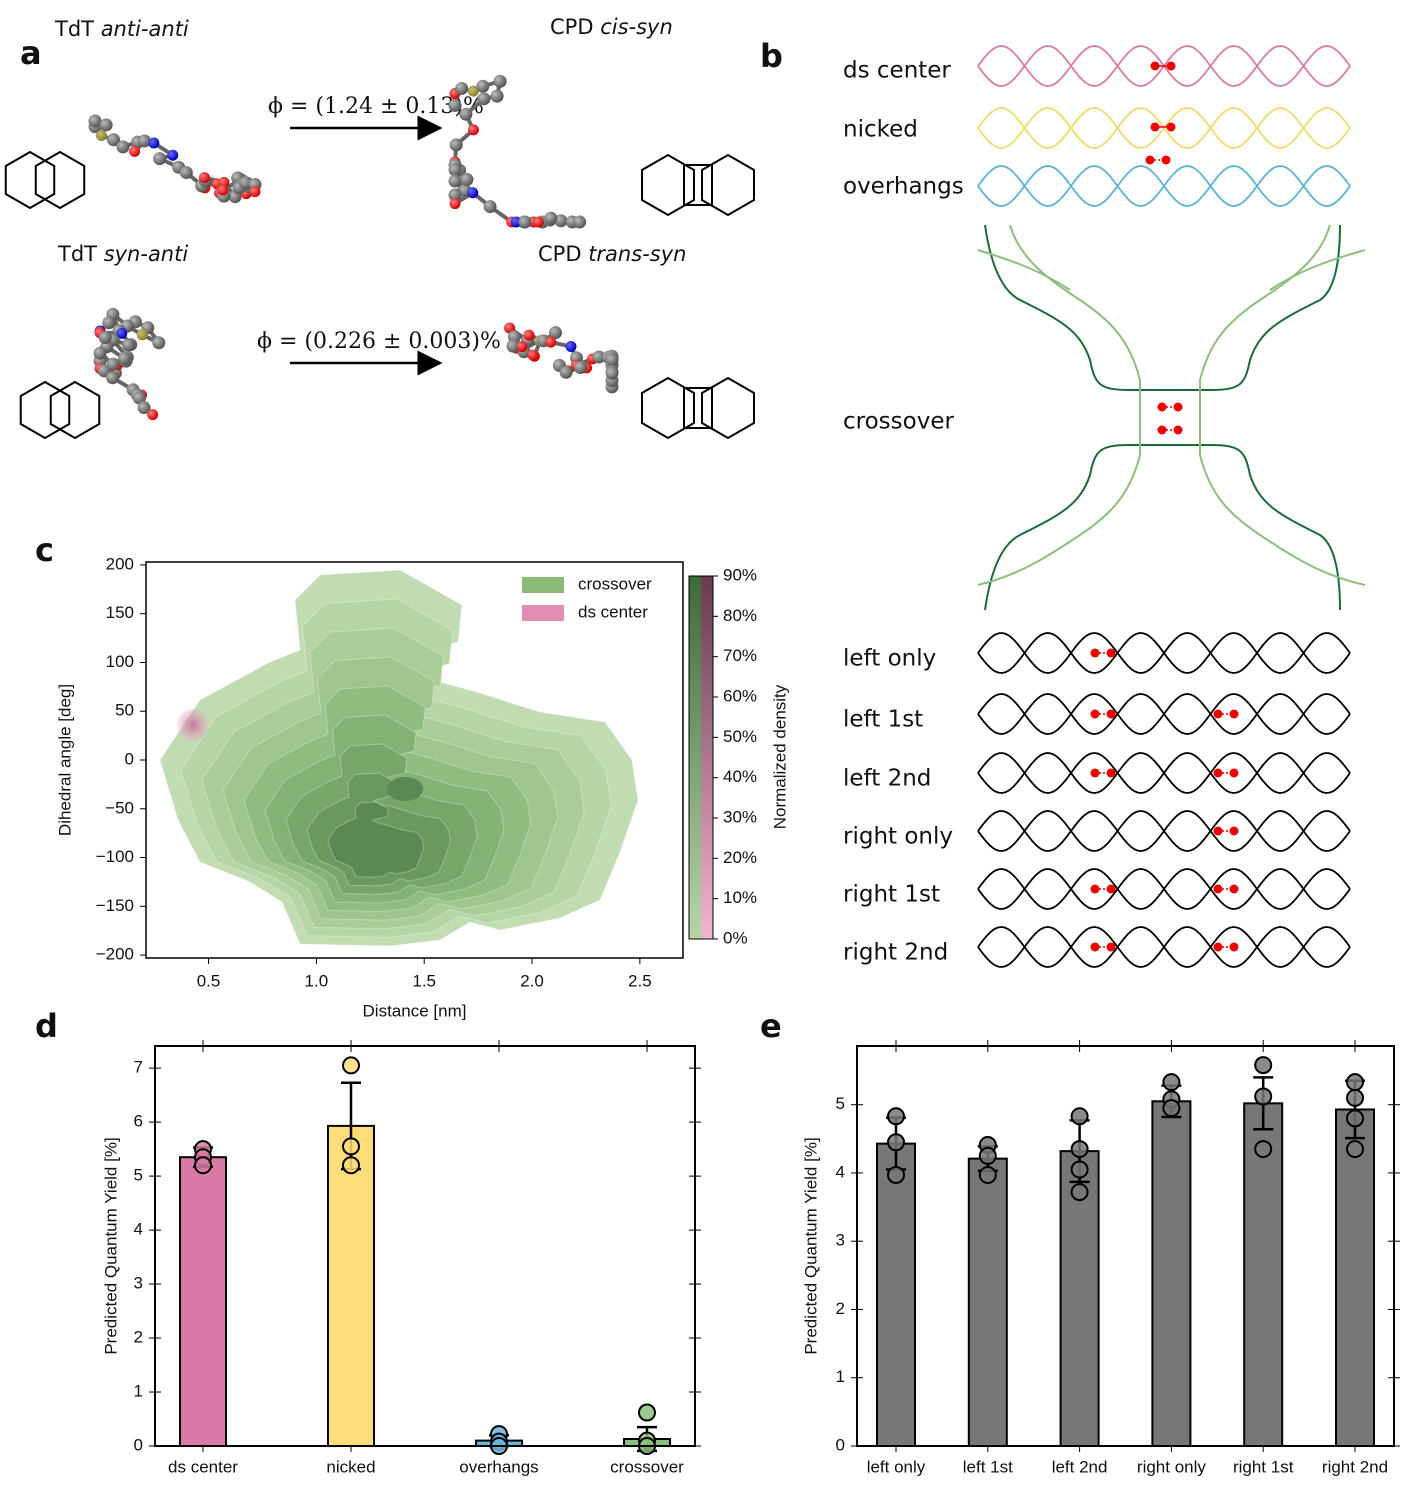  Describe the element at coordinates (124, 710) in the screenshot. I see `y-tick-label: 50` at that location.